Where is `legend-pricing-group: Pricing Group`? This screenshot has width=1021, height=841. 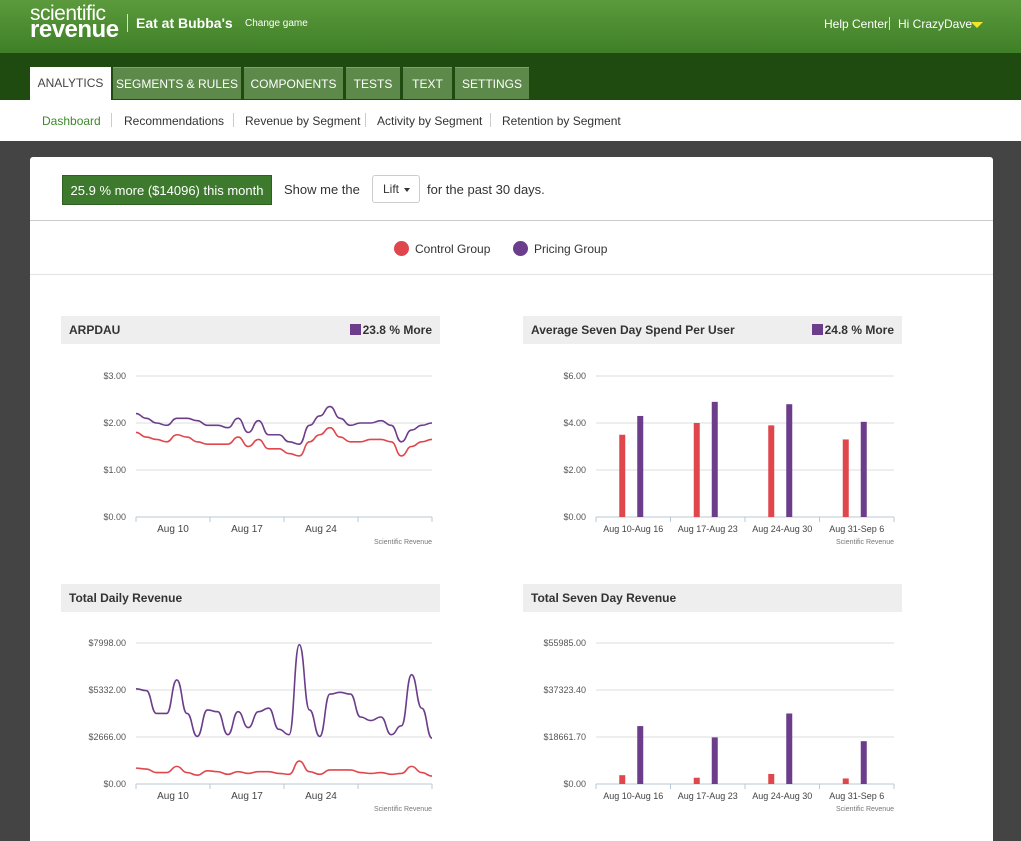 legend-pricing-group: Pricing Group is located at coordinates (571, 249).